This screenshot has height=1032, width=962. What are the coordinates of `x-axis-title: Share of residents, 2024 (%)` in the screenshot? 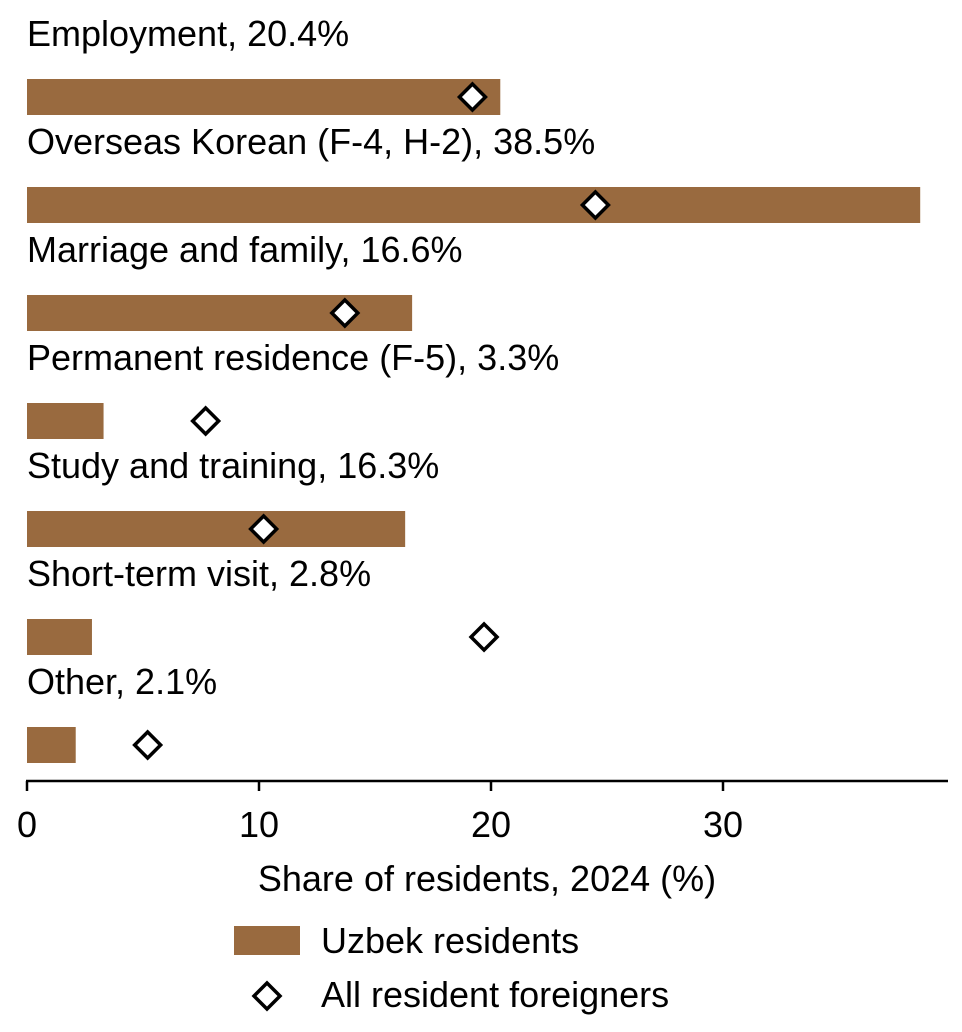 It's located at (487, 878).